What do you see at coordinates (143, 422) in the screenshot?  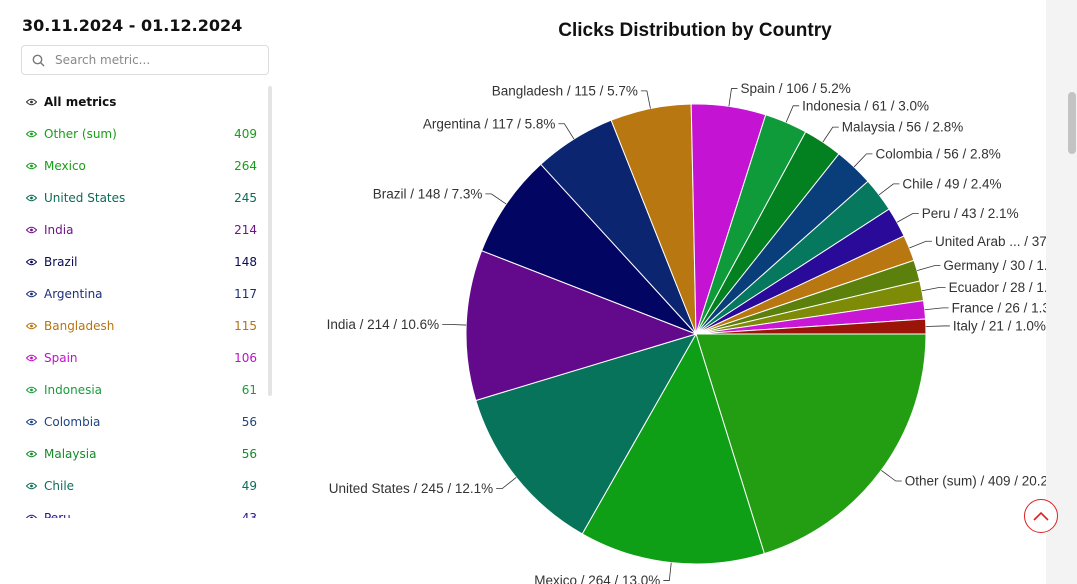 I see `metric-item: Colombia 56` at bounding box center [143, 422].